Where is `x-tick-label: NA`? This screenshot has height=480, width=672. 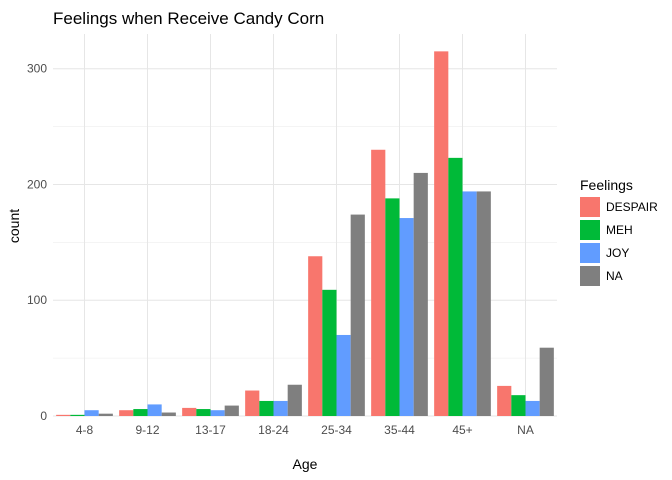
x-tick-label: NA is located at coordinates (525, 430).